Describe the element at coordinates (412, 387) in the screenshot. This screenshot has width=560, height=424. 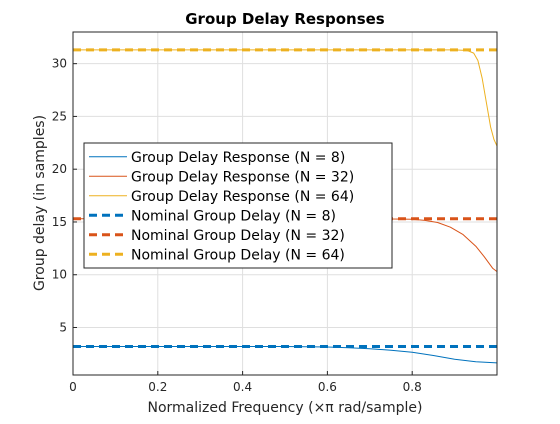
I see `x-tick-label: 0.8` at that location.